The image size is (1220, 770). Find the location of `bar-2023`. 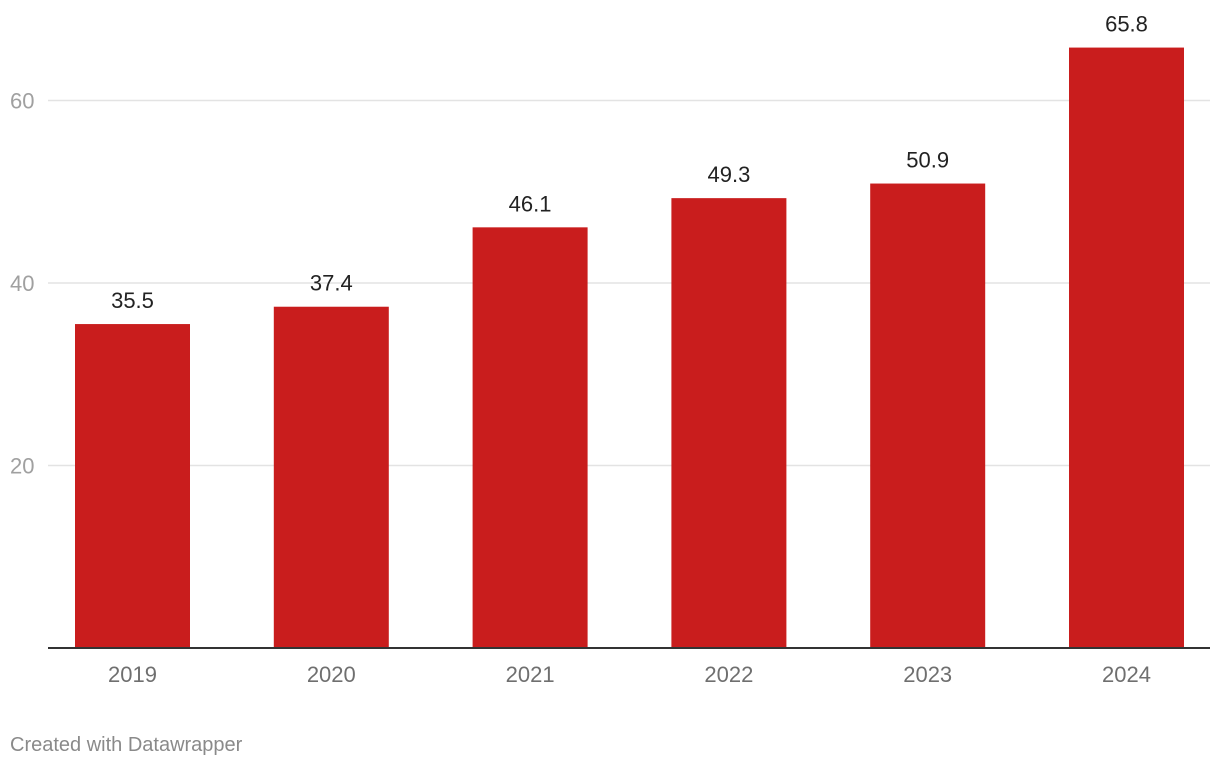

bar-2023 is located at coordinates (928, 415).